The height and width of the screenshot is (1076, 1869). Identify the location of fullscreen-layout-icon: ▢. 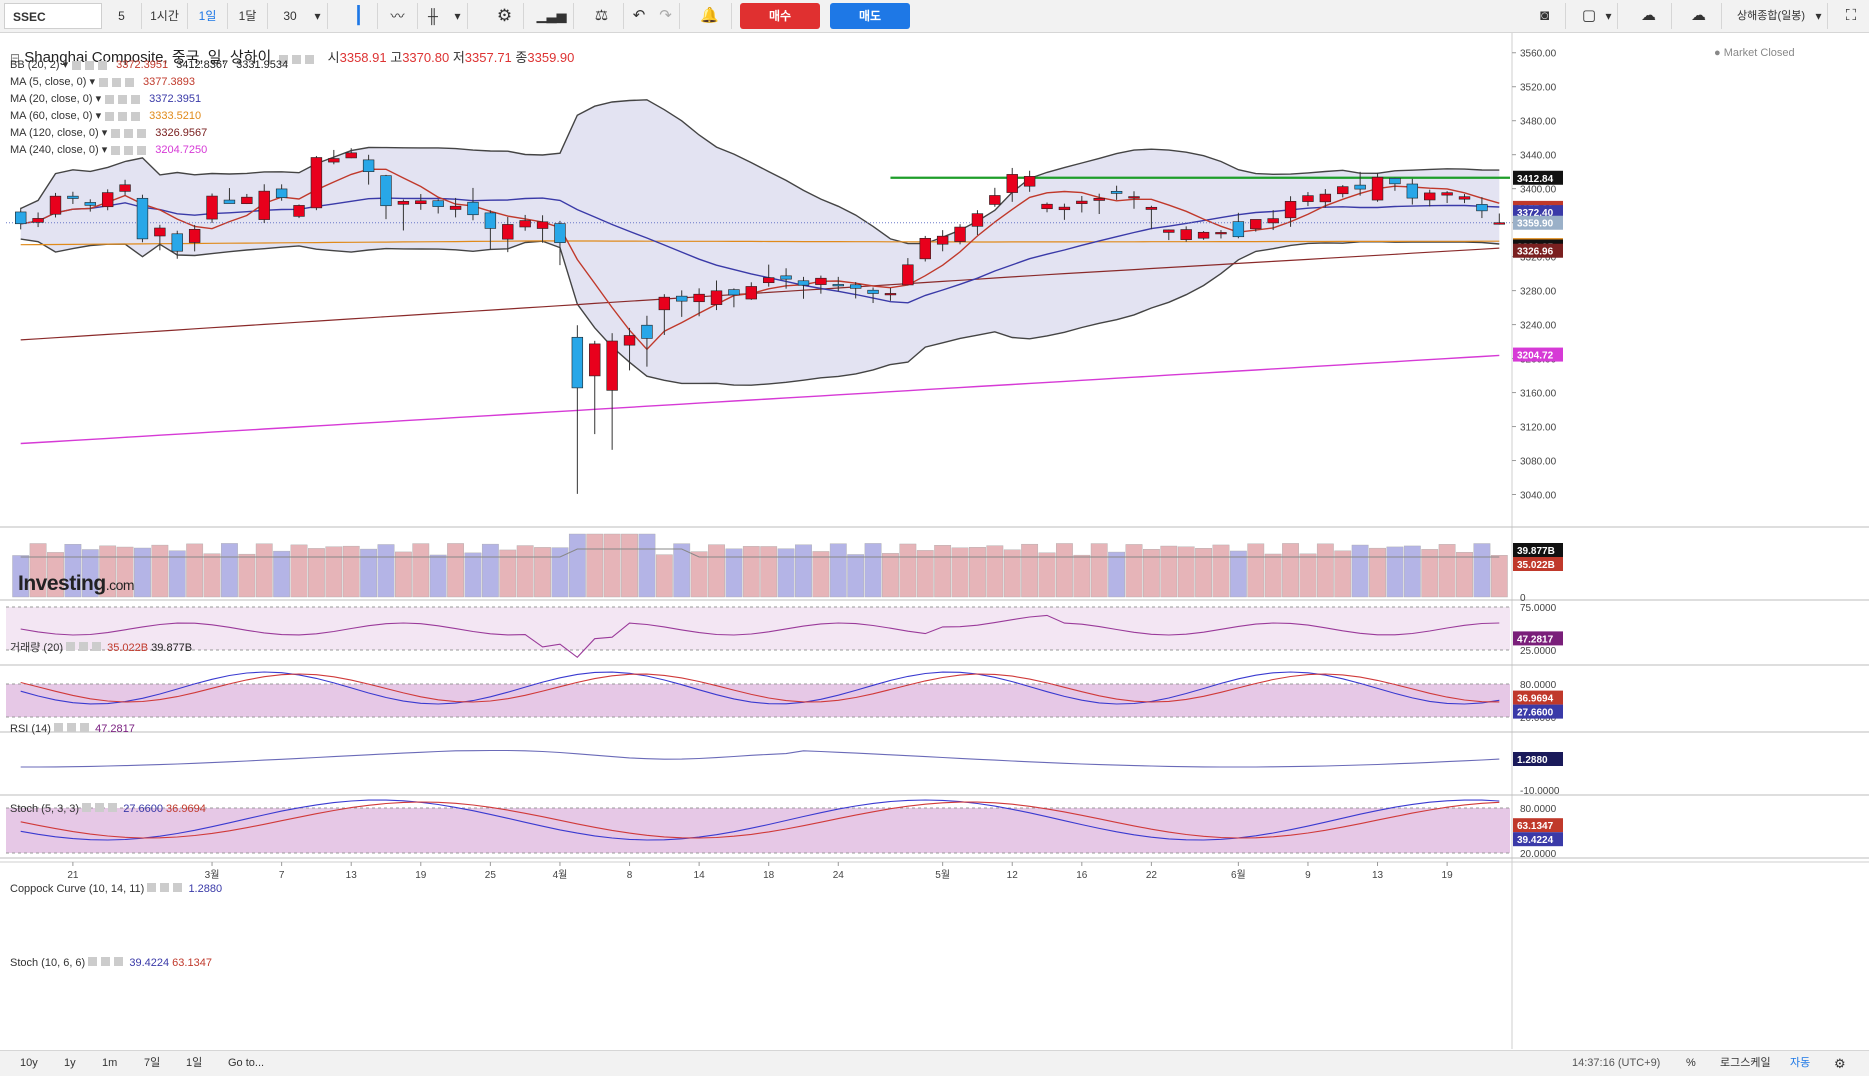
(1589, 15).